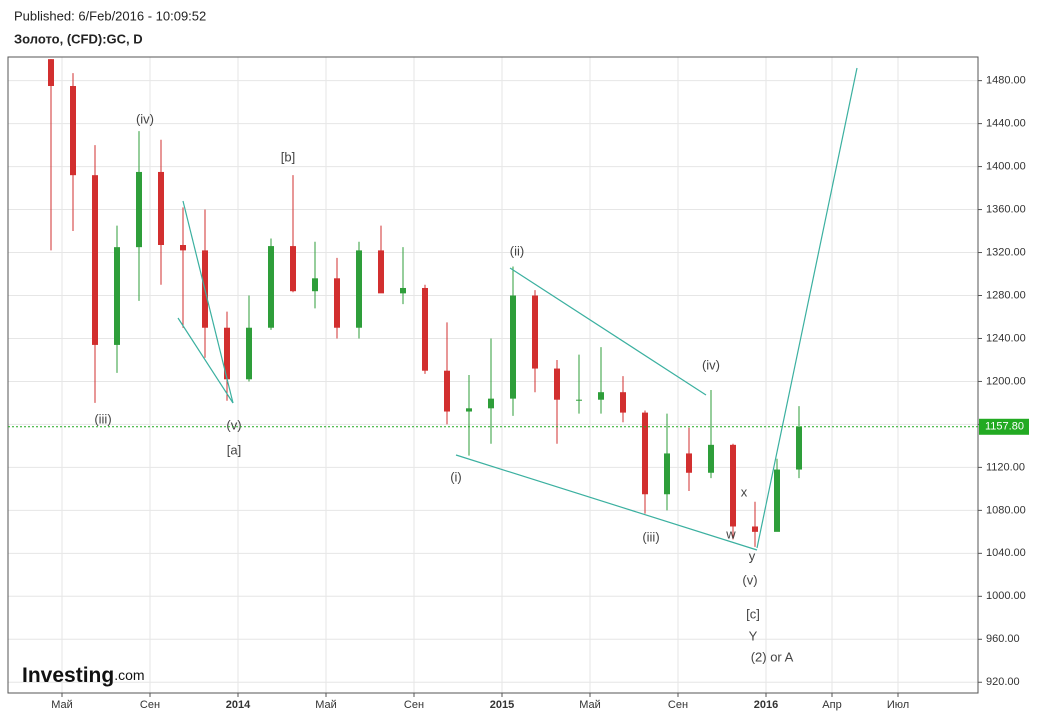  I want to click on logo: Investing.com, so click(83, 675).